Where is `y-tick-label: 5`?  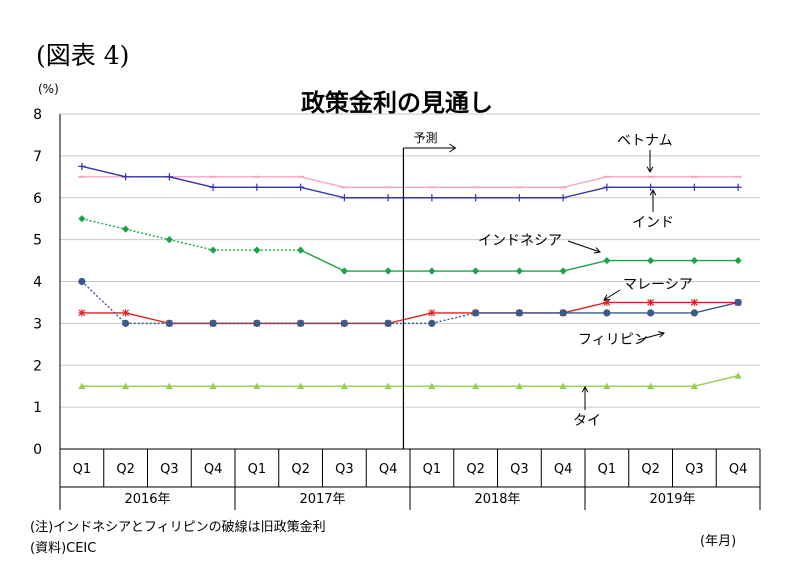 y-tick-label: 5 is located at coordinates (37, 241).